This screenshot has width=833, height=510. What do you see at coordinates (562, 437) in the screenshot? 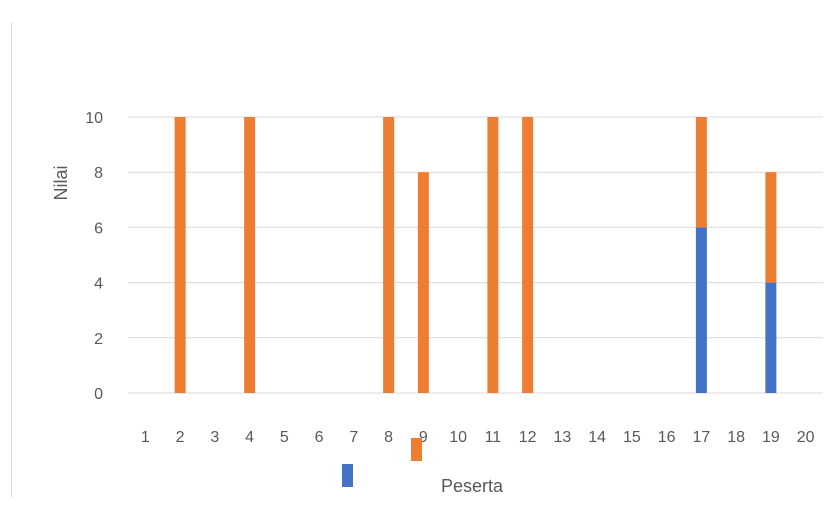
I see `x-tick-label: 13` at bounding box center [562, 437].